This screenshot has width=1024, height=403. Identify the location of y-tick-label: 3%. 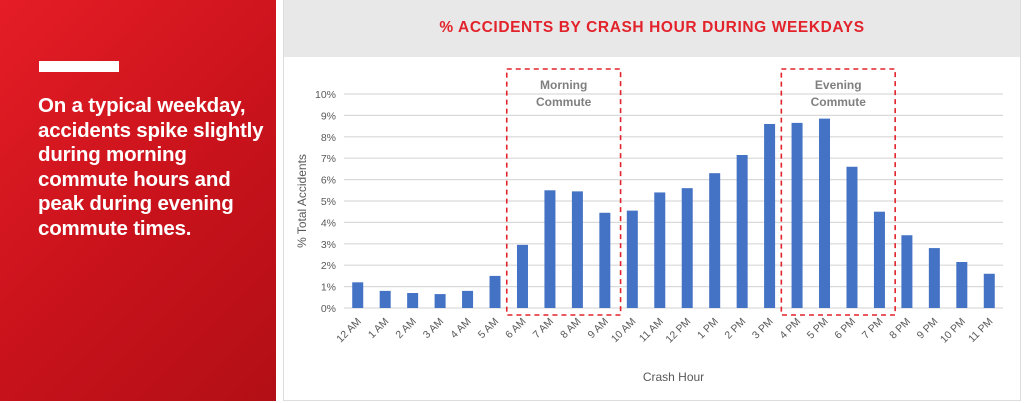
(328, 245).